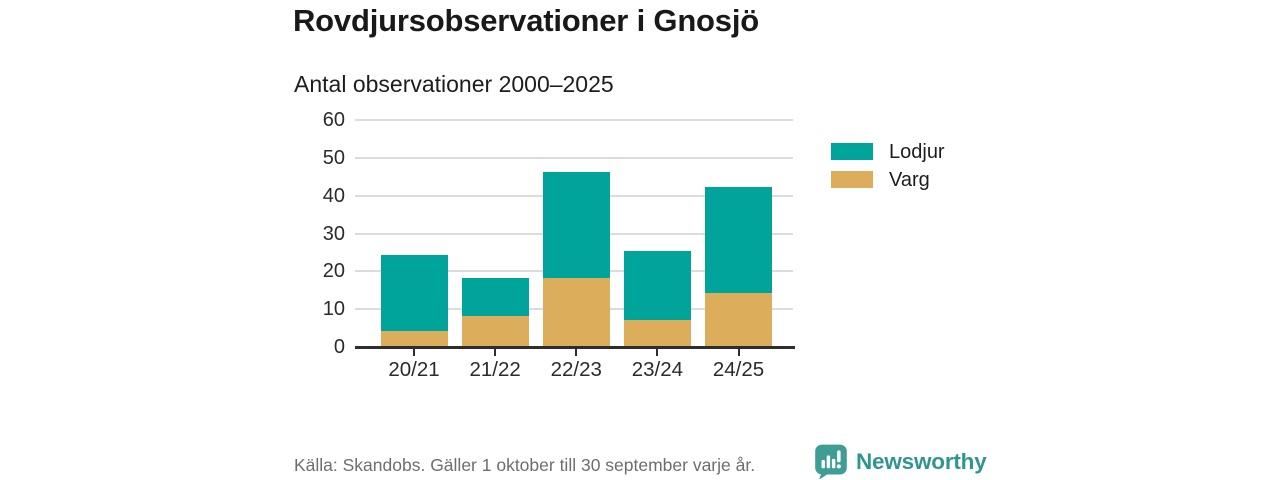 The height and width of the screenshot is (480, 1280). I want to click on newsworthy-wordmark: Newsworthy, so click(921, 461).